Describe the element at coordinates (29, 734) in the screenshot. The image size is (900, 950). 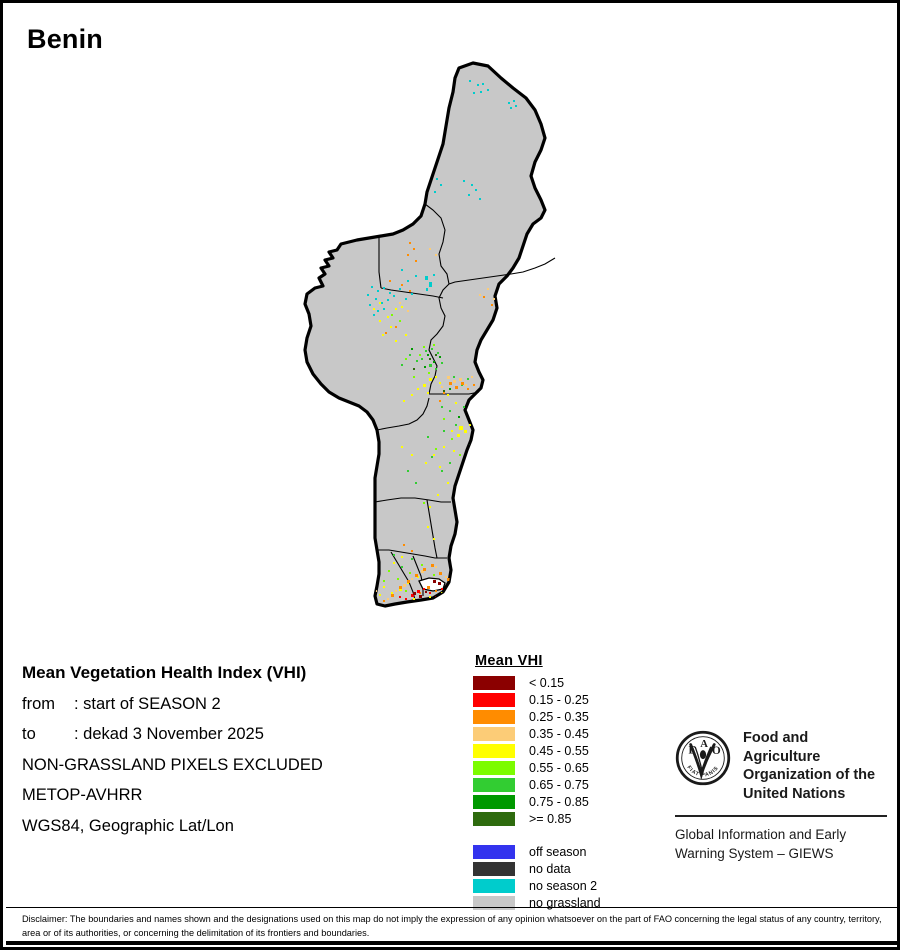
I see `to-label: to` at that location.